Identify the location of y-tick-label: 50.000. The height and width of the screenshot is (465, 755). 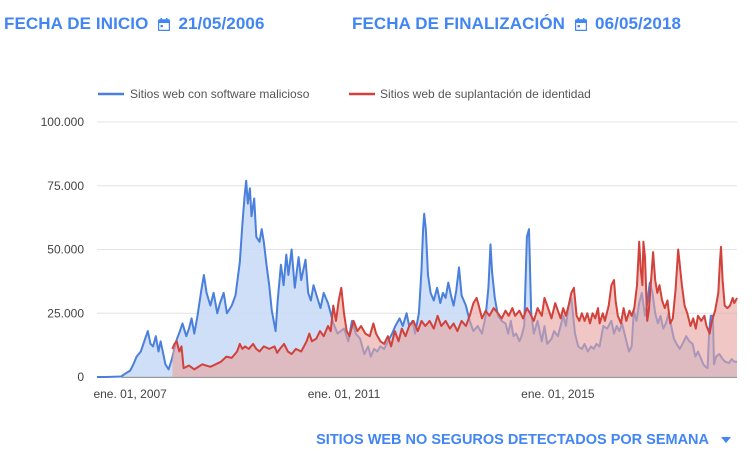
(65, 250).